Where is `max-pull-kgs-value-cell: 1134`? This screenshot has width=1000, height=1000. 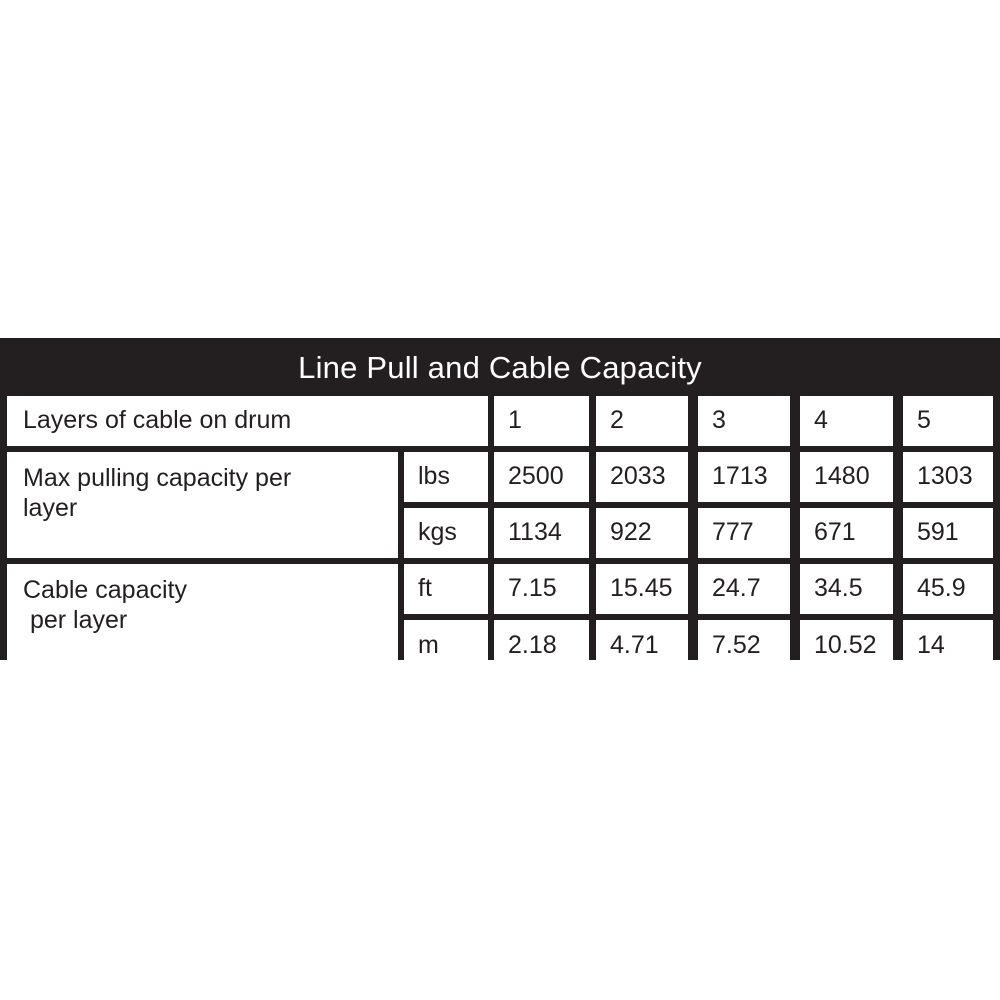
max-pull-kgs-value-cell: 1134 is located at coordinates (541, 533).